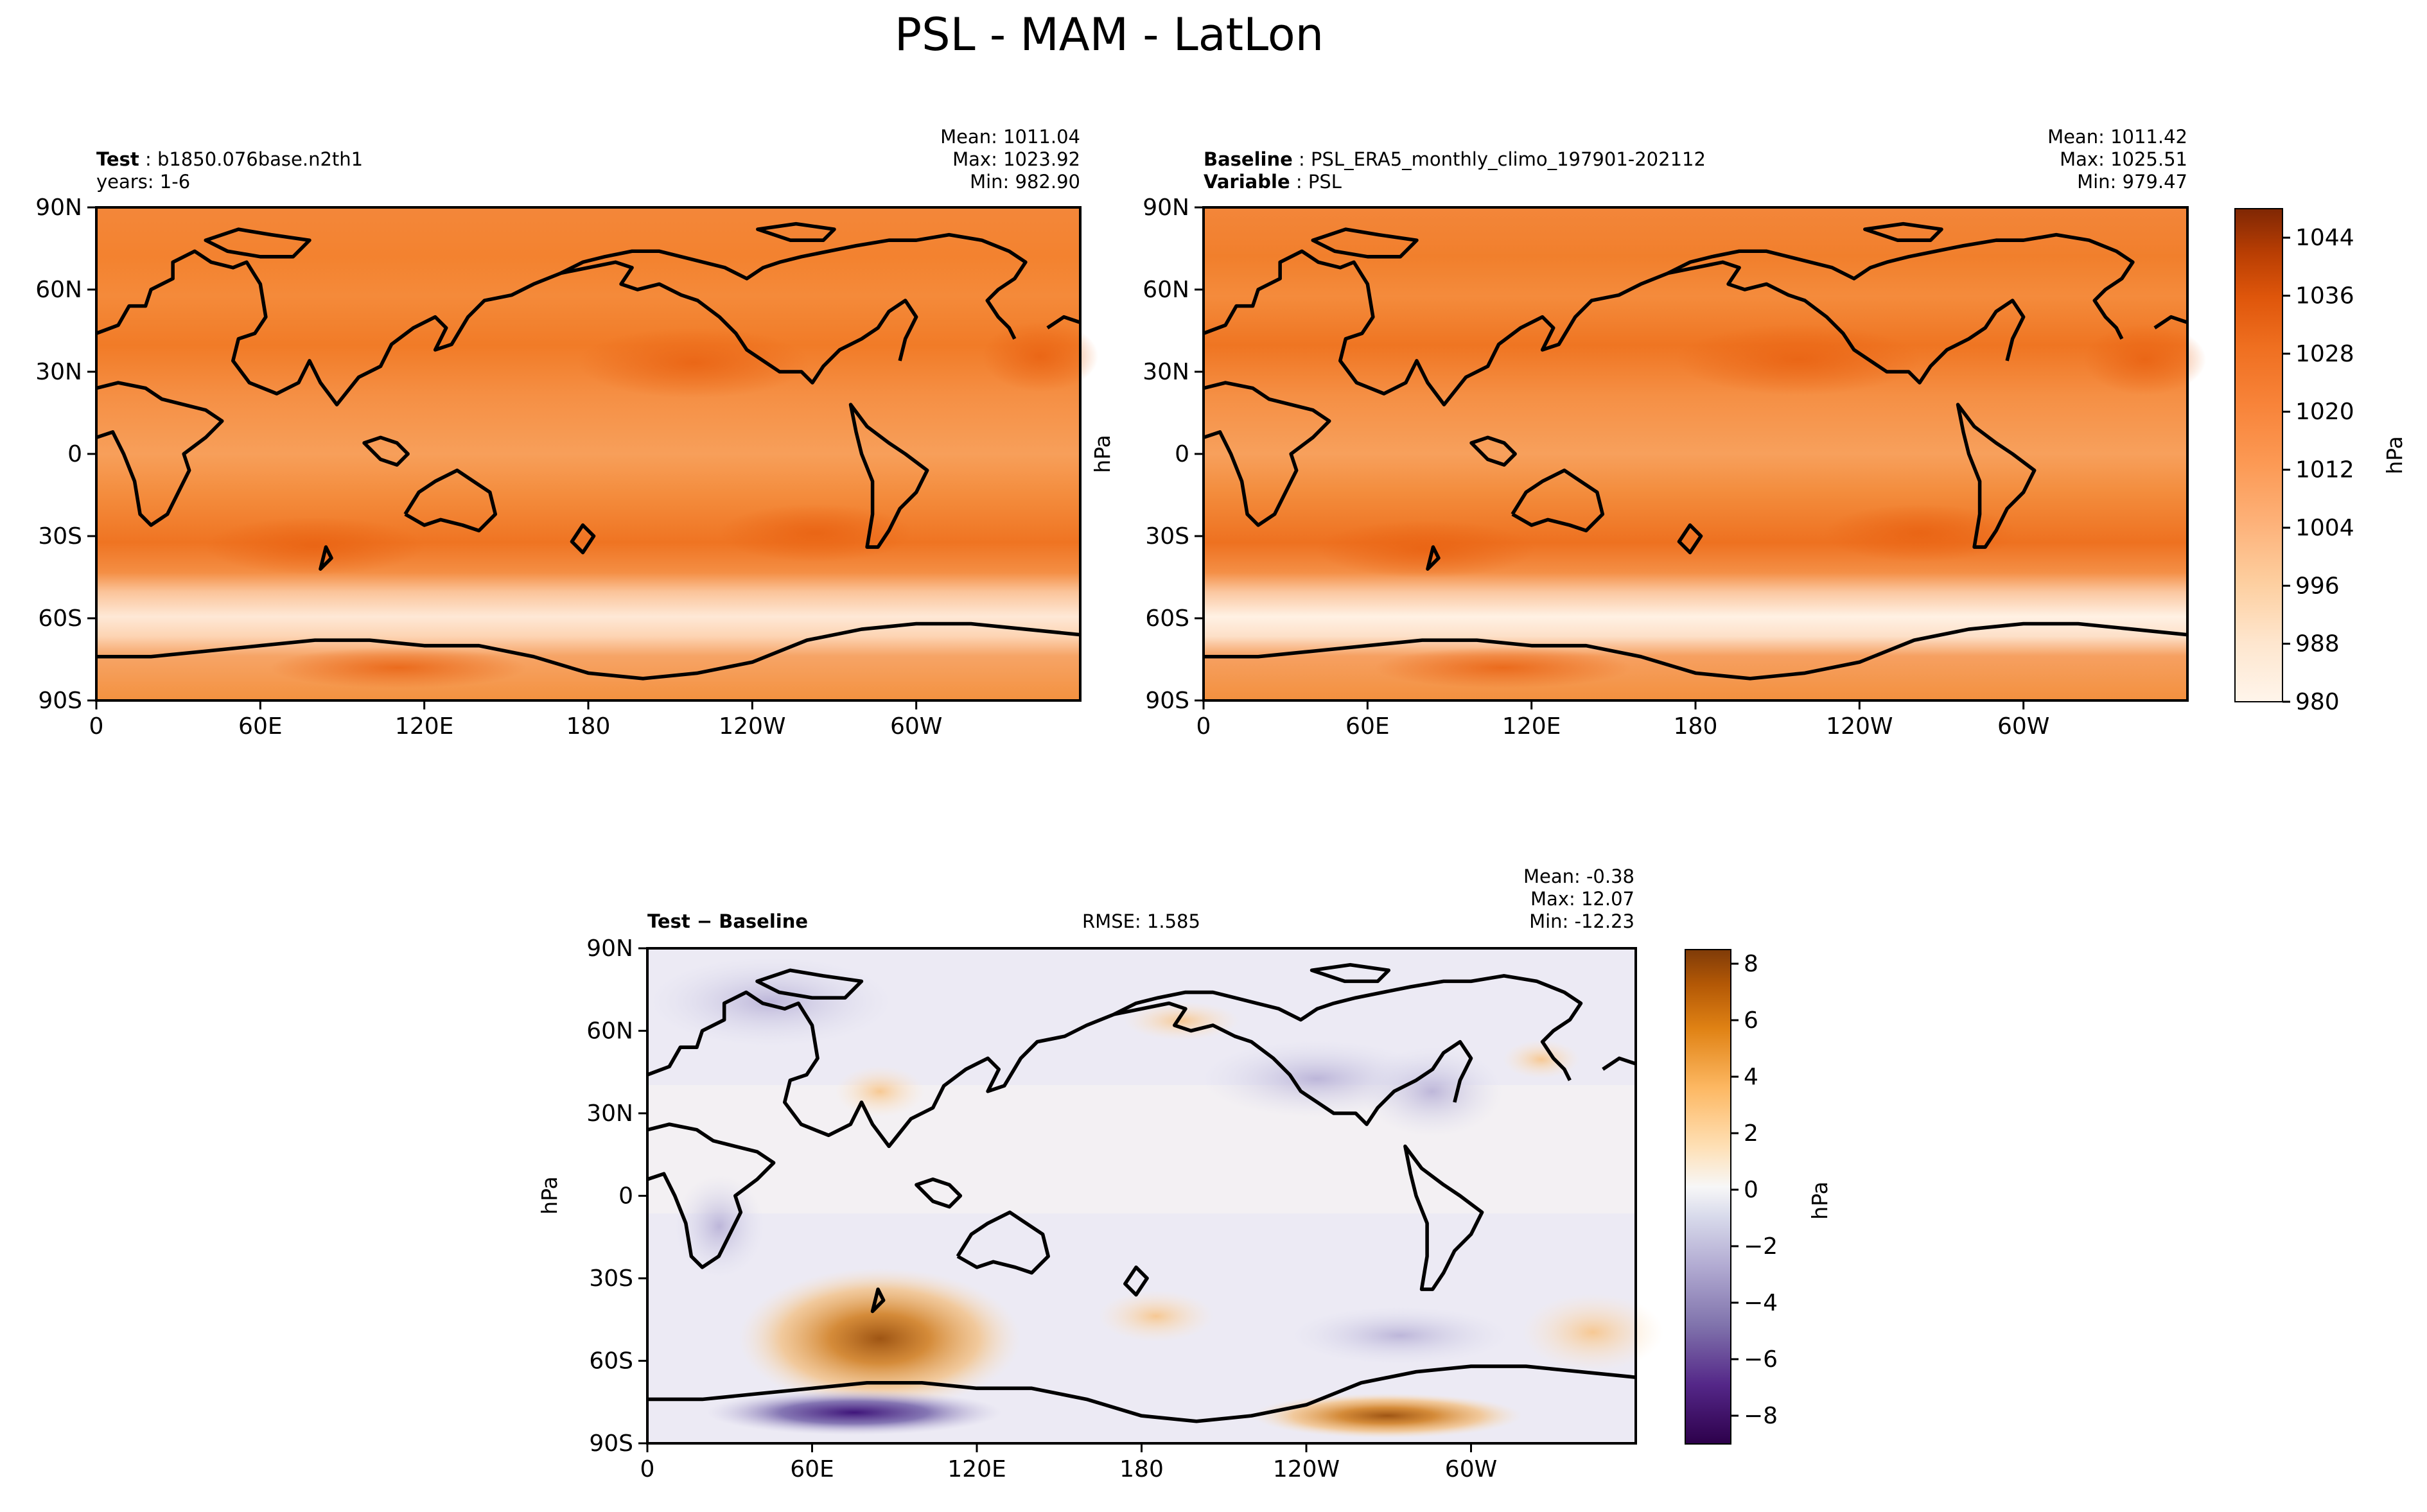  I want to click on diff-warm-spac, so click(1156, 1316).